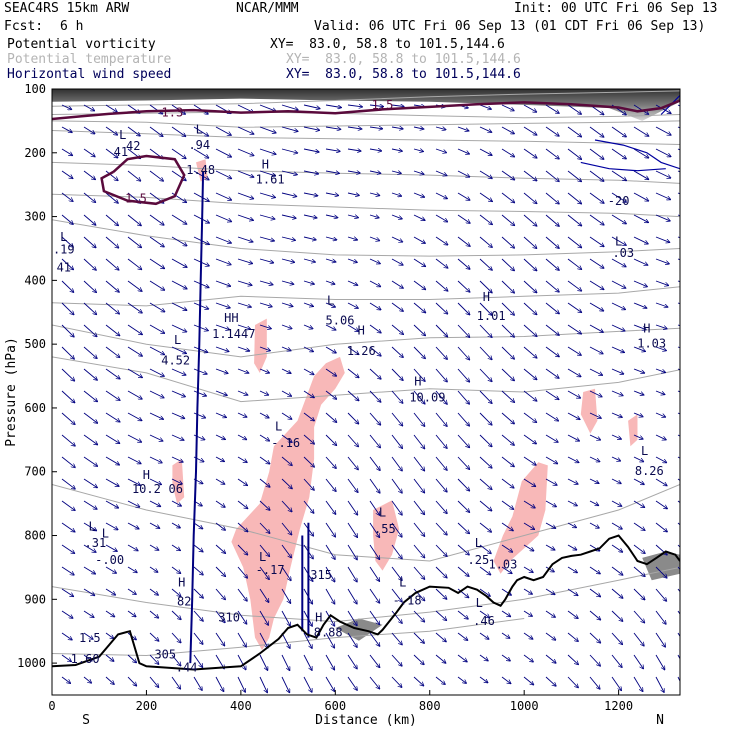  I want to click on contour-label: L, so click(618, 241).